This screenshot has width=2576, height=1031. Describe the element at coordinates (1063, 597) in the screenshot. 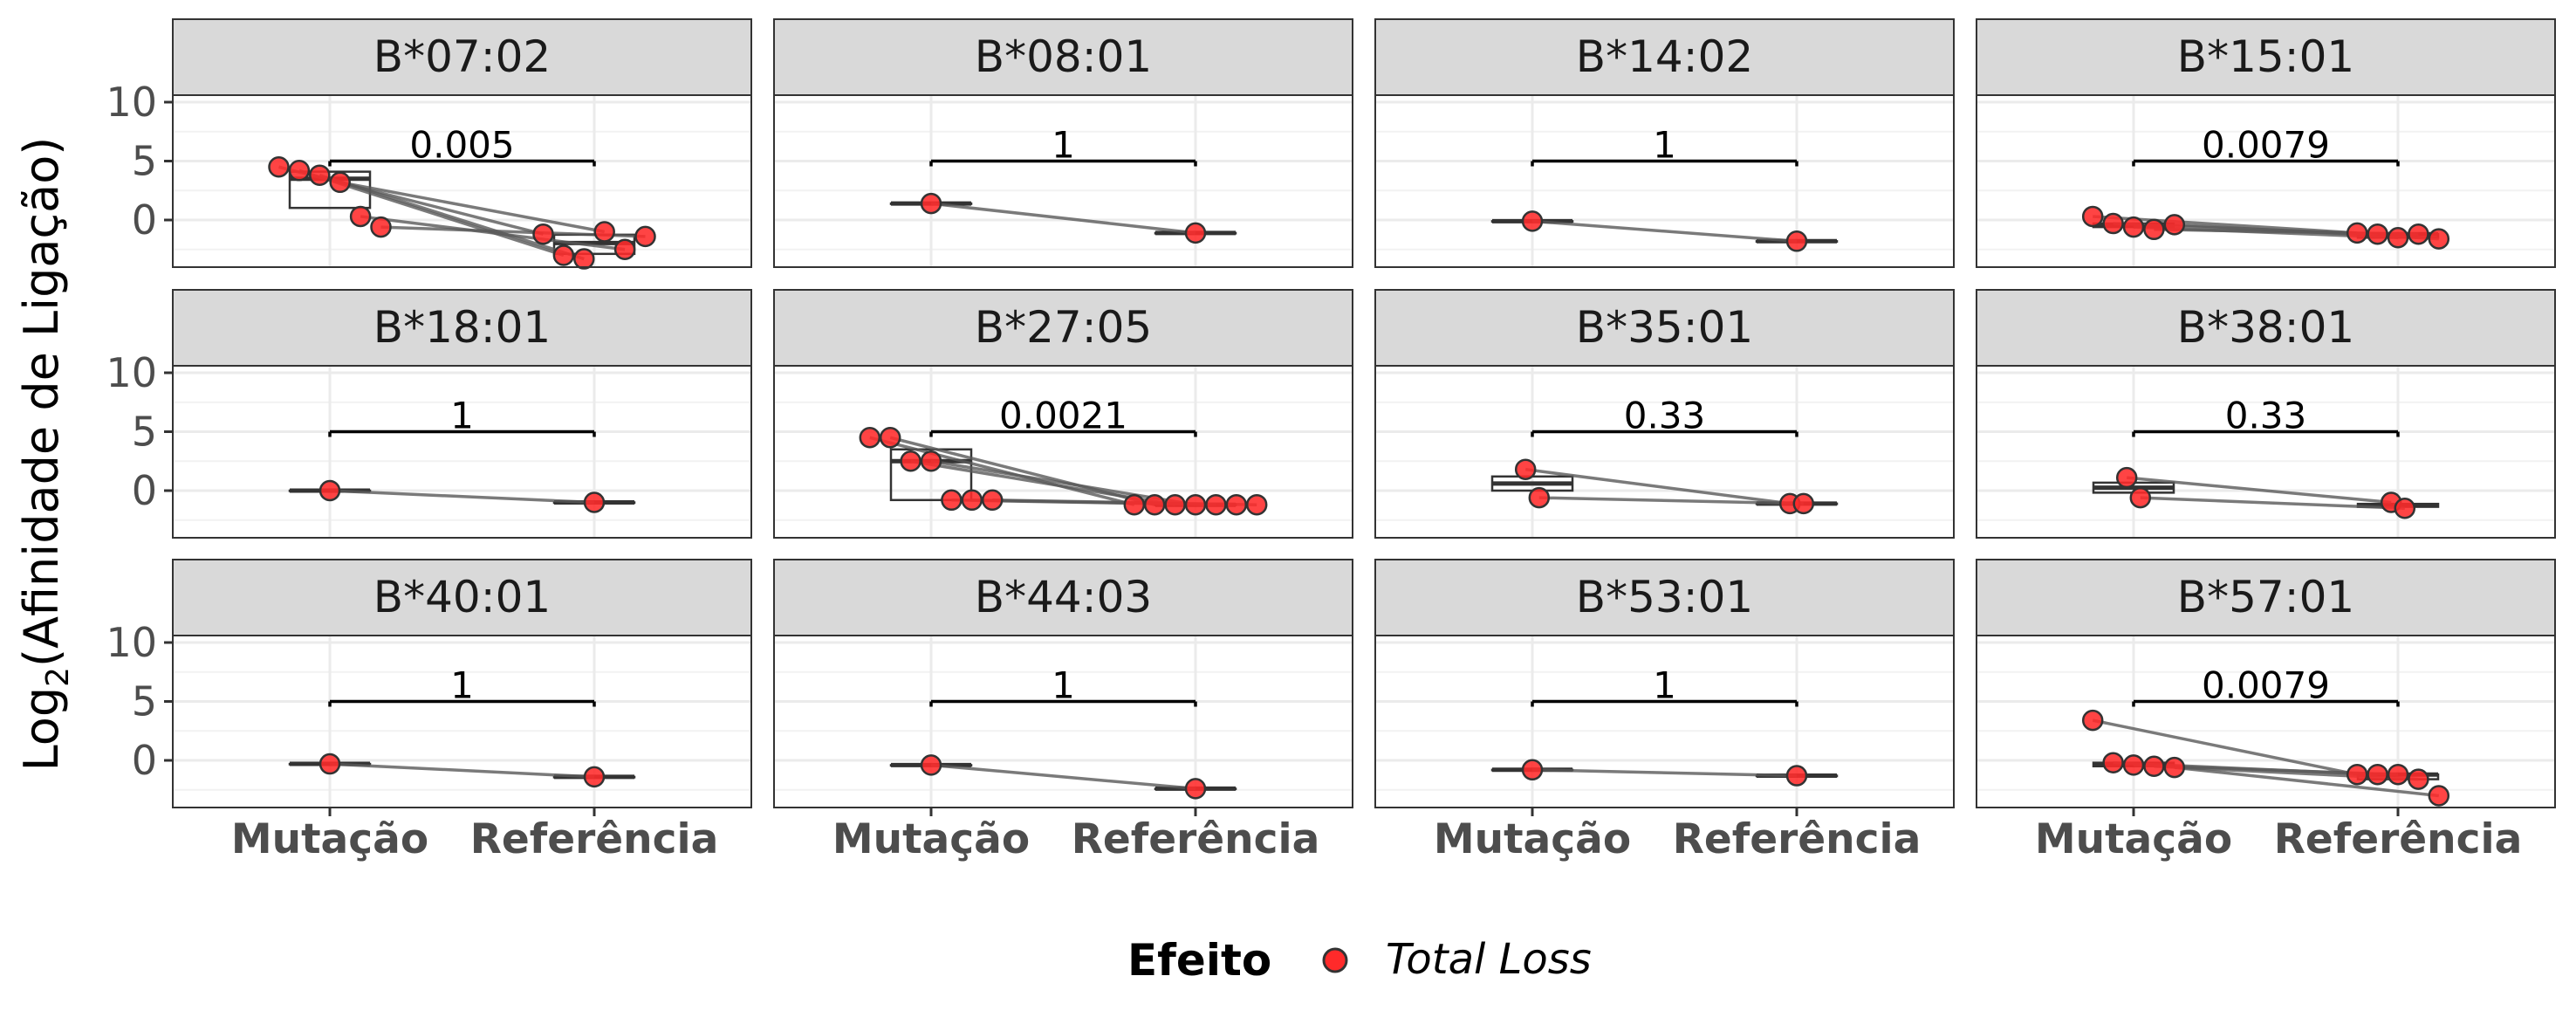

I see `facet-strip-label: B*44:03` at that location.